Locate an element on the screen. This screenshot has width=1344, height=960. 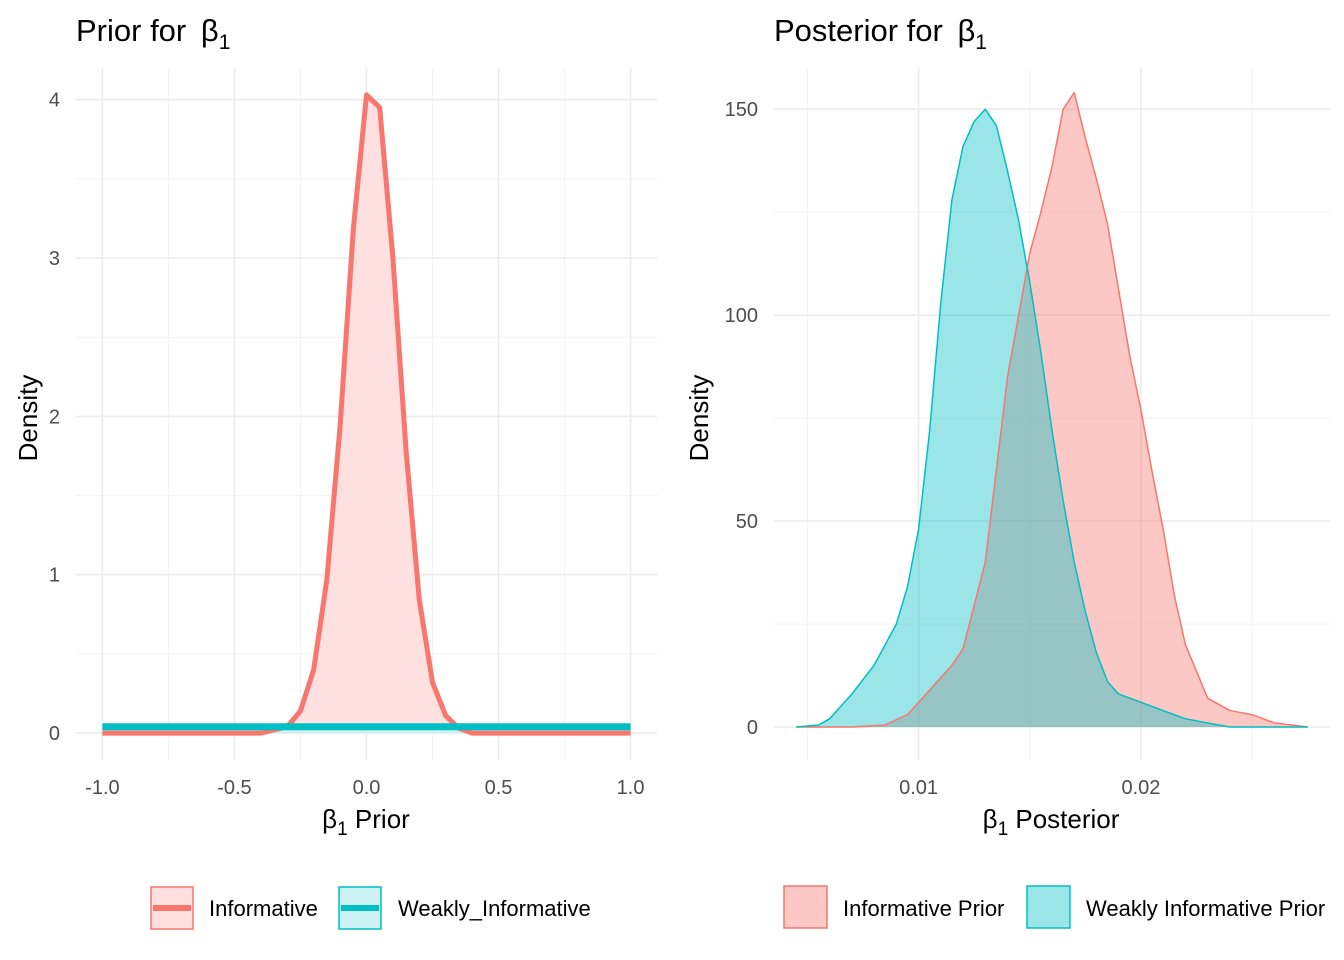
x-tick-label: 1.0 is located at coordinates (631, 788).